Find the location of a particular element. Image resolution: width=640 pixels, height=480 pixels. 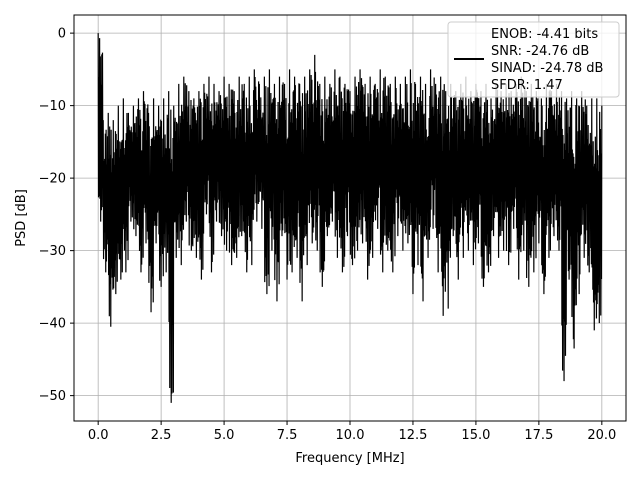

x-axis-ticks: 0.0 2.5 5.0 7.5 10.0 12.5 15.0 17.5 20.0 is located at coordinates (352, 432).